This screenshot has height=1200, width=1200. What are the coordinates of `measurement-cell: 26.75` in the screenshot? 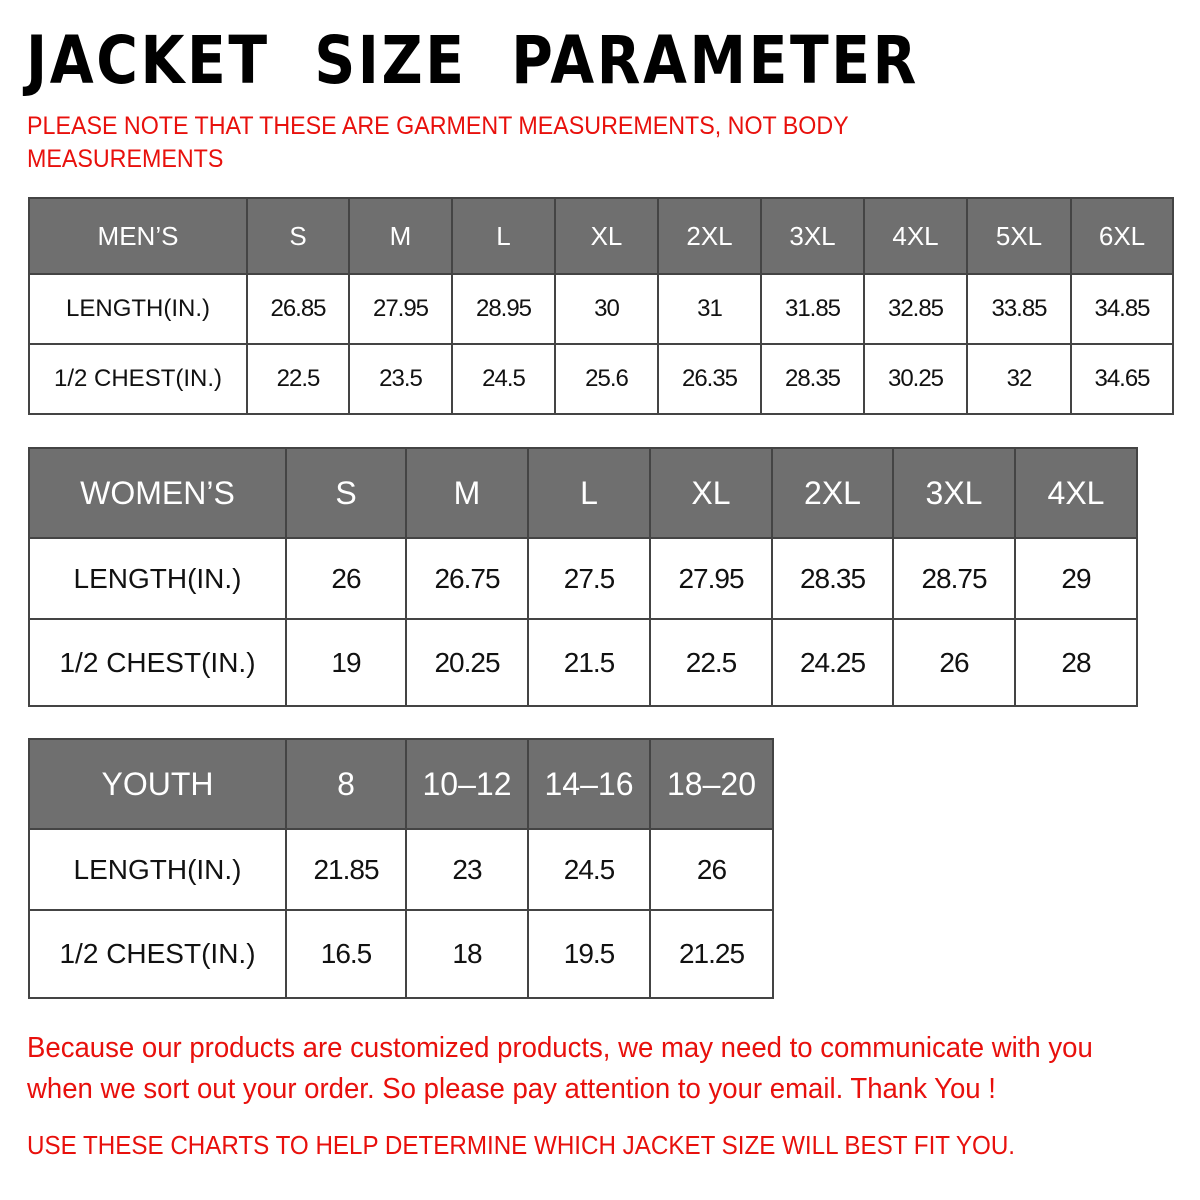 It's located at (467, 578).